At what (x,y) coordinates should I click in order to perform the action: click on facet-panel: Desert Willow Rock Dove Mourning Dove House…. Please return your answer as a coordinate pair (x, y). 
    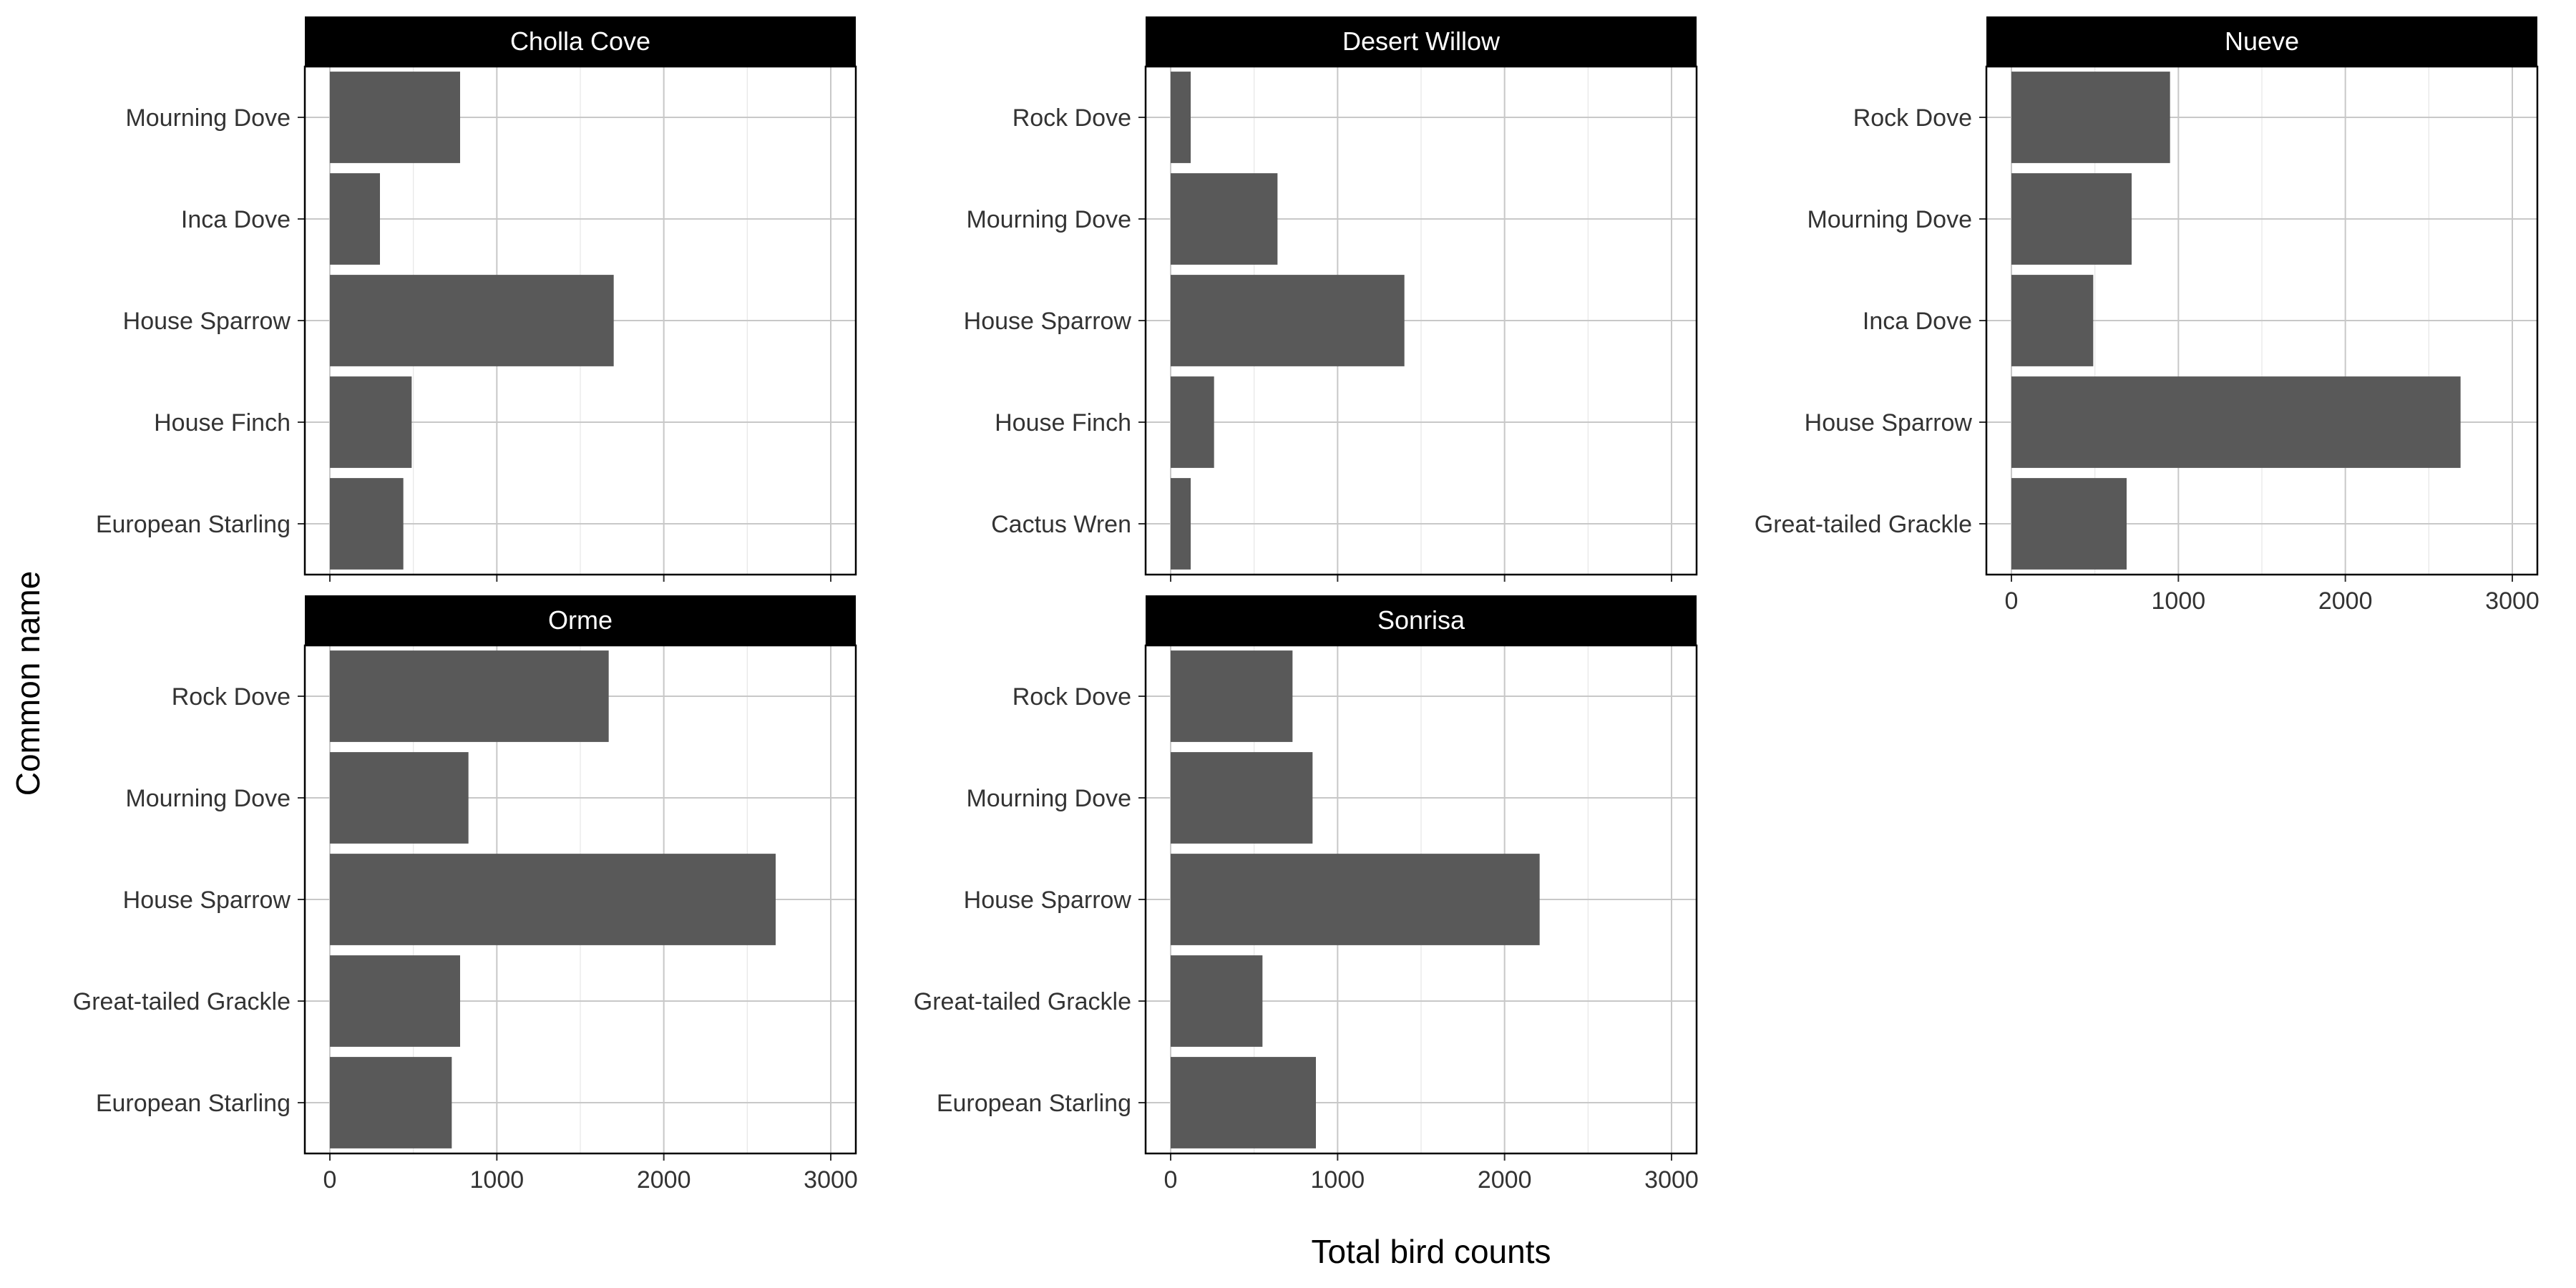
    Looking at the image, I should click on (1331, 299).